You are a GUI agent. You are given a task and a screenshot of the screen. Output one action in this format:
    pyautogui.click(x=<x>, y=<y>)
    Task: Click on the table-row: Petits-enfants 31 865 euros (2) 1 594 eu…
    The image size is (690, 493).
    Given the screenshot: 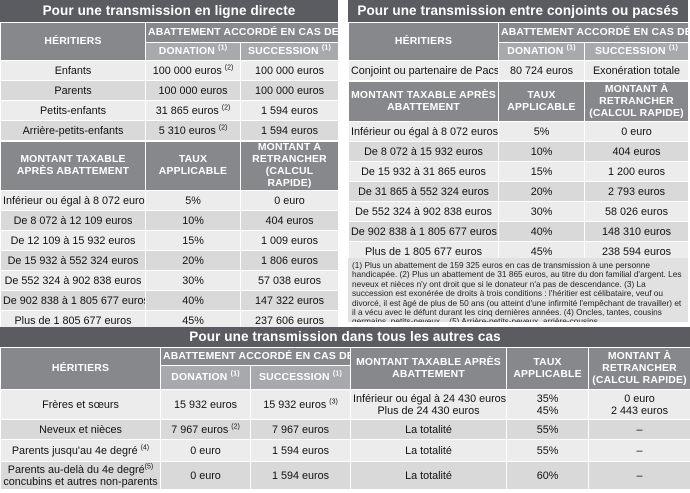 What is the action you would take?
    pyautogui.click(x=170, y=110)
    